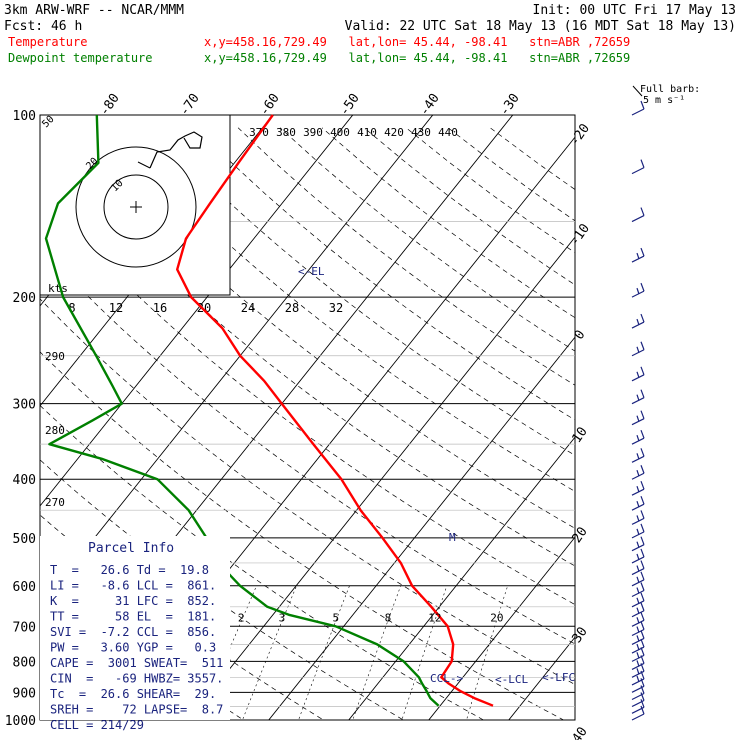 Image resolution: width=740 pixels, height=740 pixels. Describe the element at coordinates (371, 617) in the screenshot. I see `mixing-ratio-labels: 2 3 5 8 12 20` at that location.